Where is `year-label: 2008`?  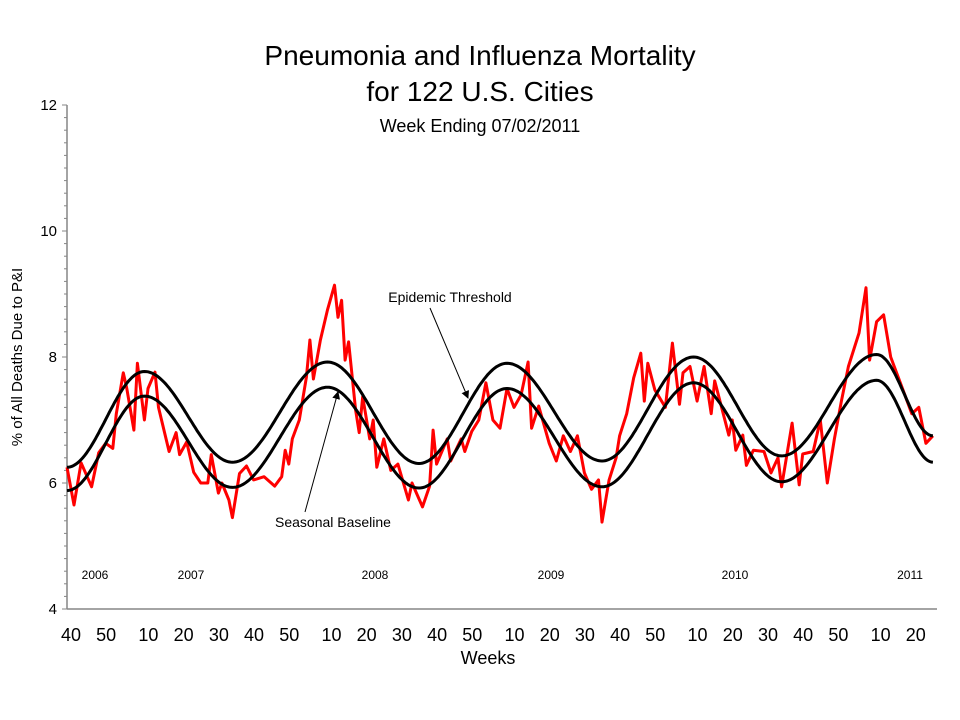 year-label: 2008 is located at coordinates (375, 575).